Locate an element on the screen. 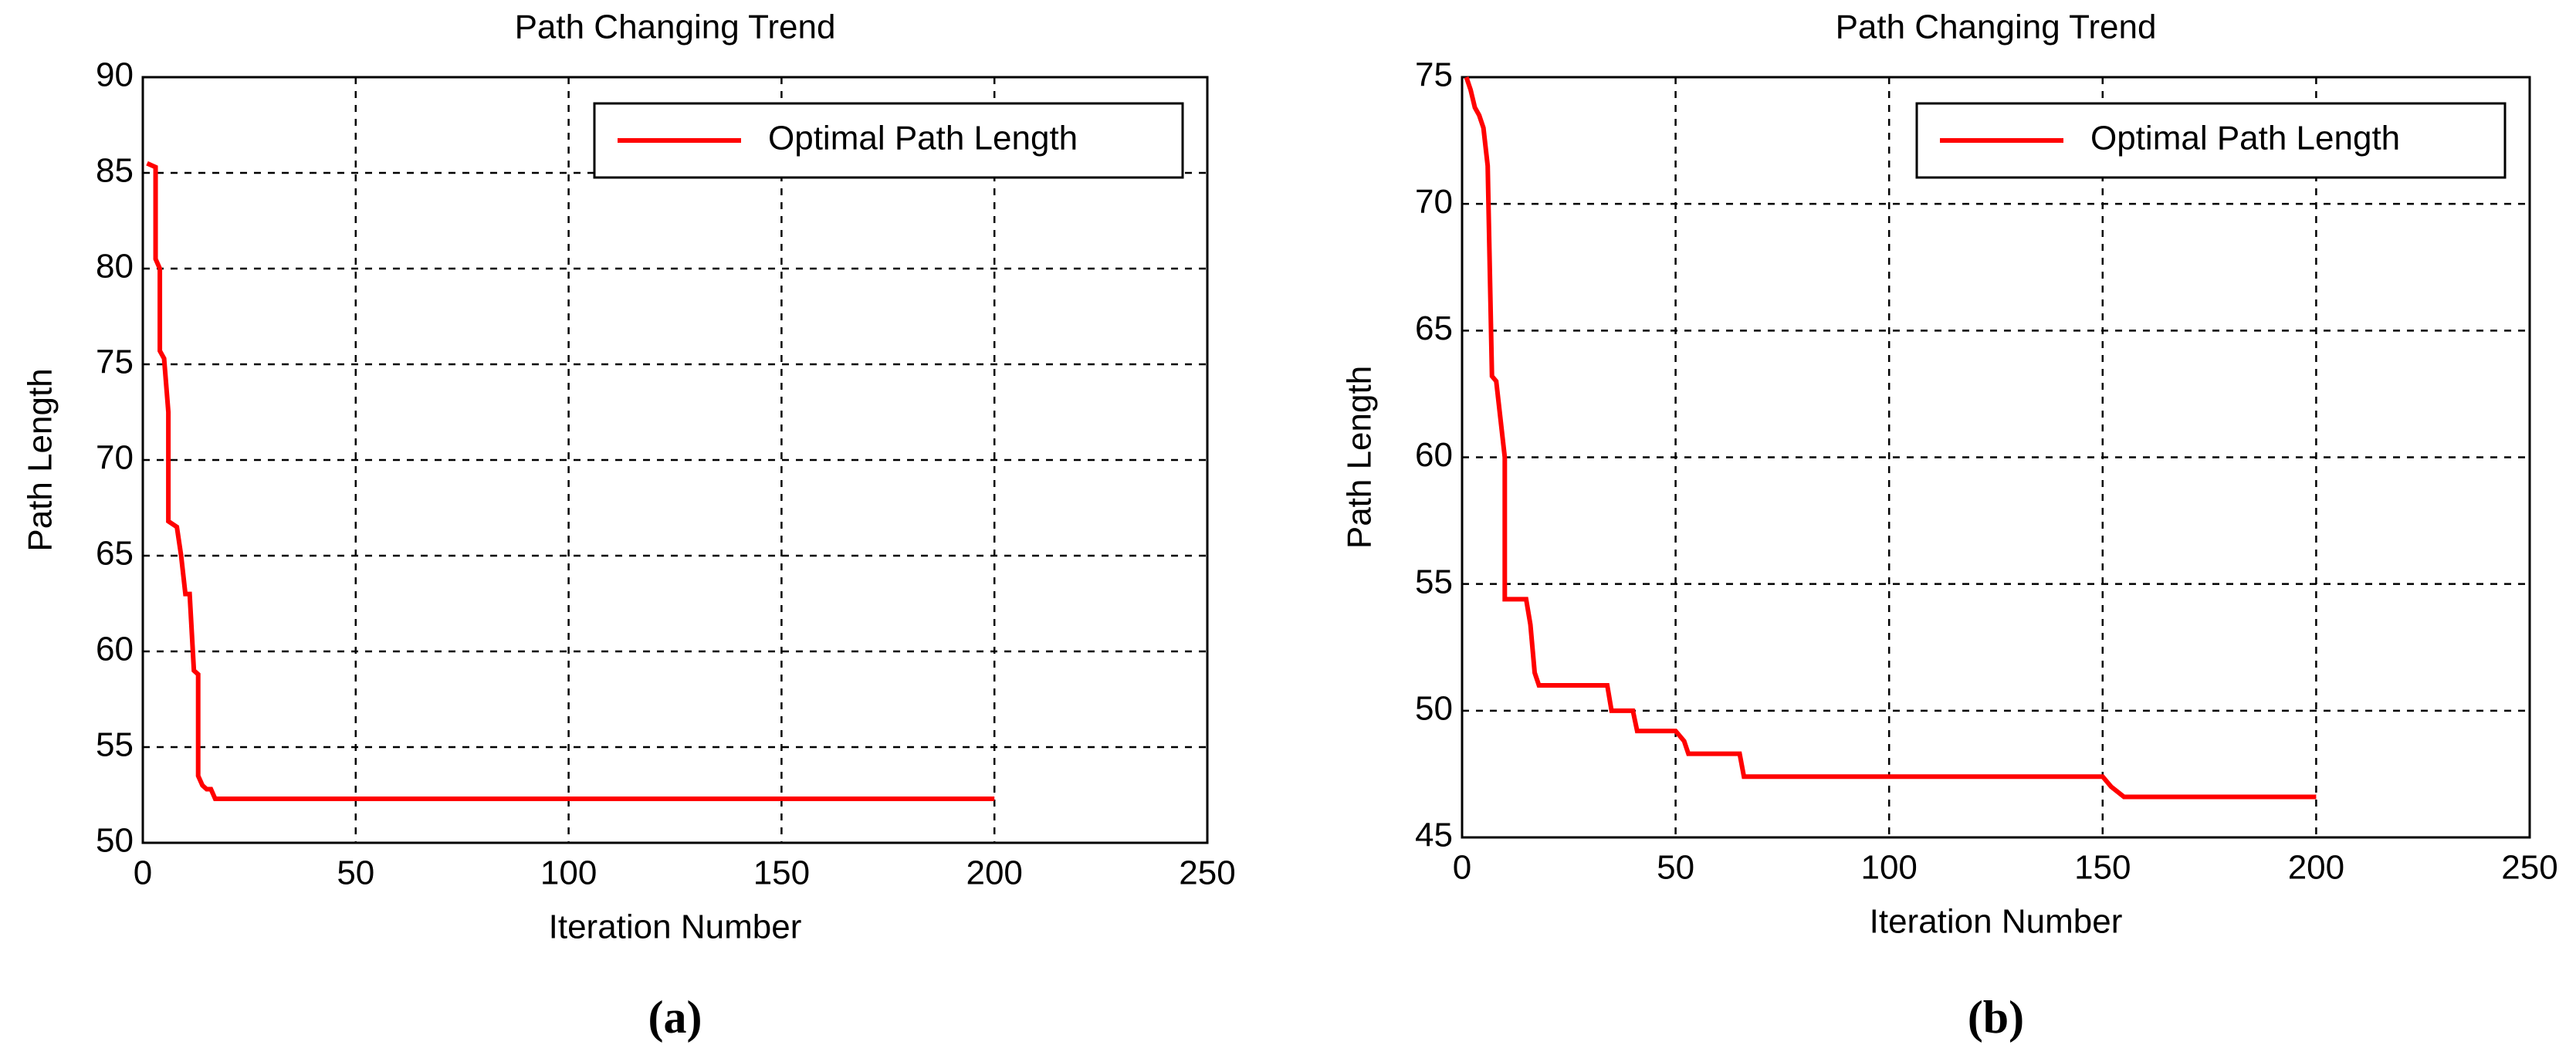 This screenshot has height=1062, width=2576. y-tick-label: 85 is located at coordinates (115, 171).